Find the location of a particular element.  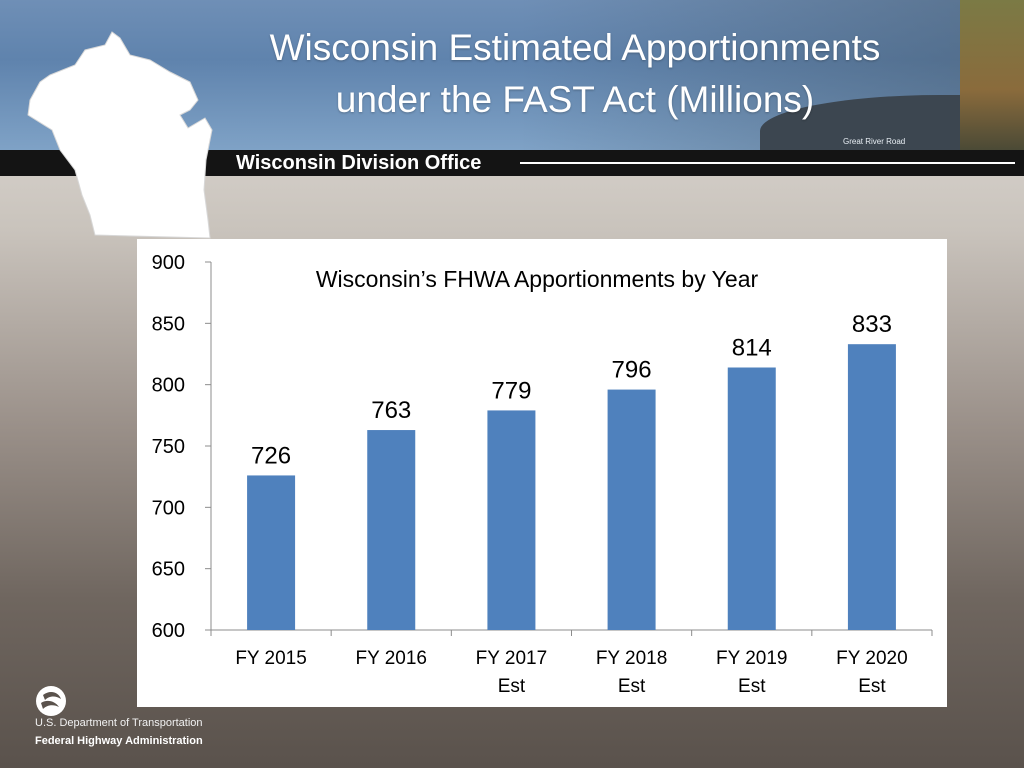

x-tick-label: FY 2019 is located at coordinates (751, 658).